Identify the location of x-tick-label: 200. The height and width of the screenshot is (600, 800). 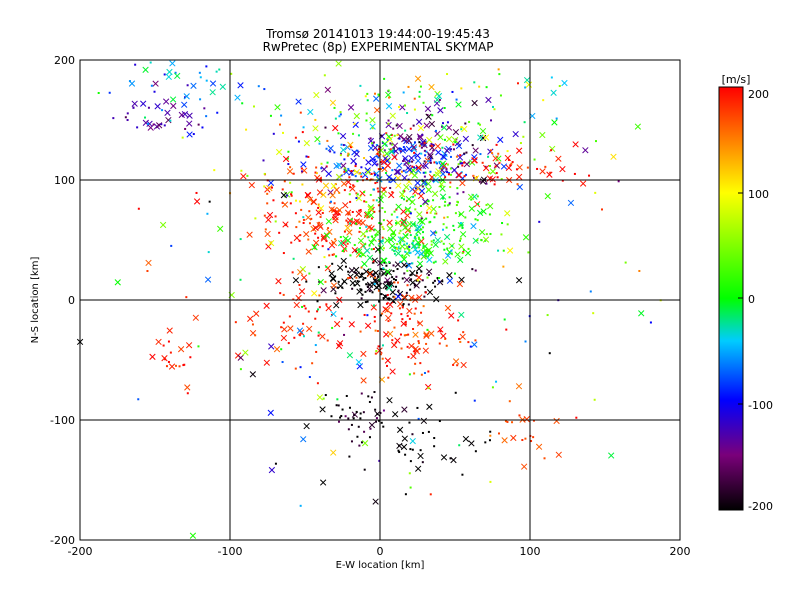
(680, 551).